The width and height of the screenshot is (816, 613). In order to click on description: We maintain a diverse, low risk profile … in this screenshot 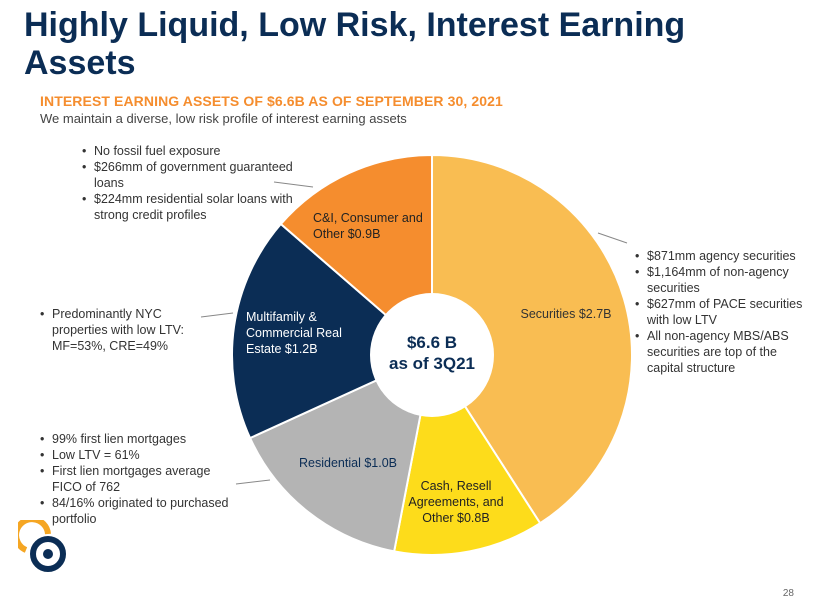, I will do `click(223, 118)`.